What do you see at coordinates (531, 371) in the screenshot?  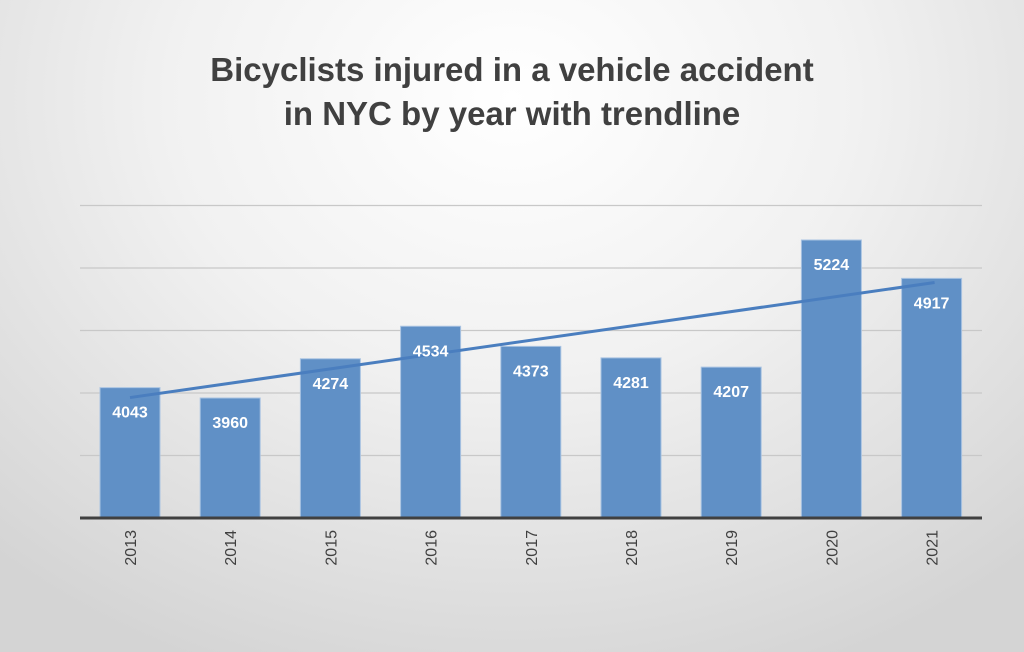 I see `data-label-2017: 4373` at bounding box center [531, 371].